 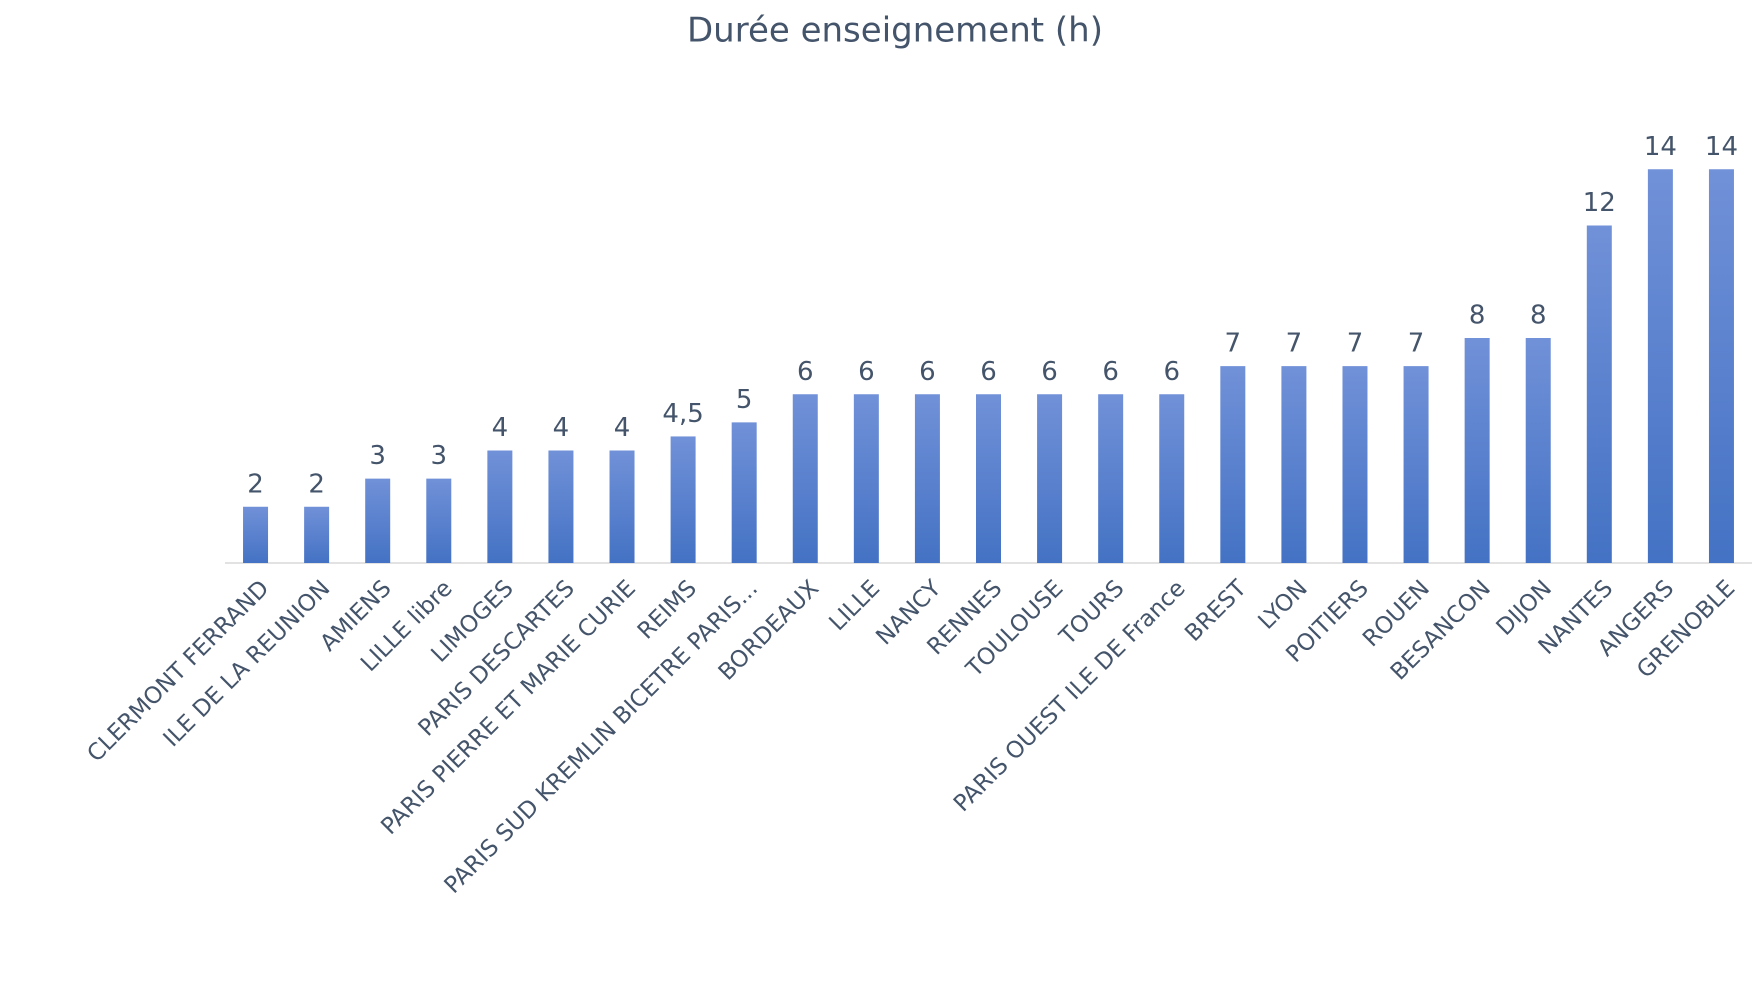 What do you see at coordinates (744, 400) in the screenshot?
I see `value-label: 5` at bounding box center [744, 400].